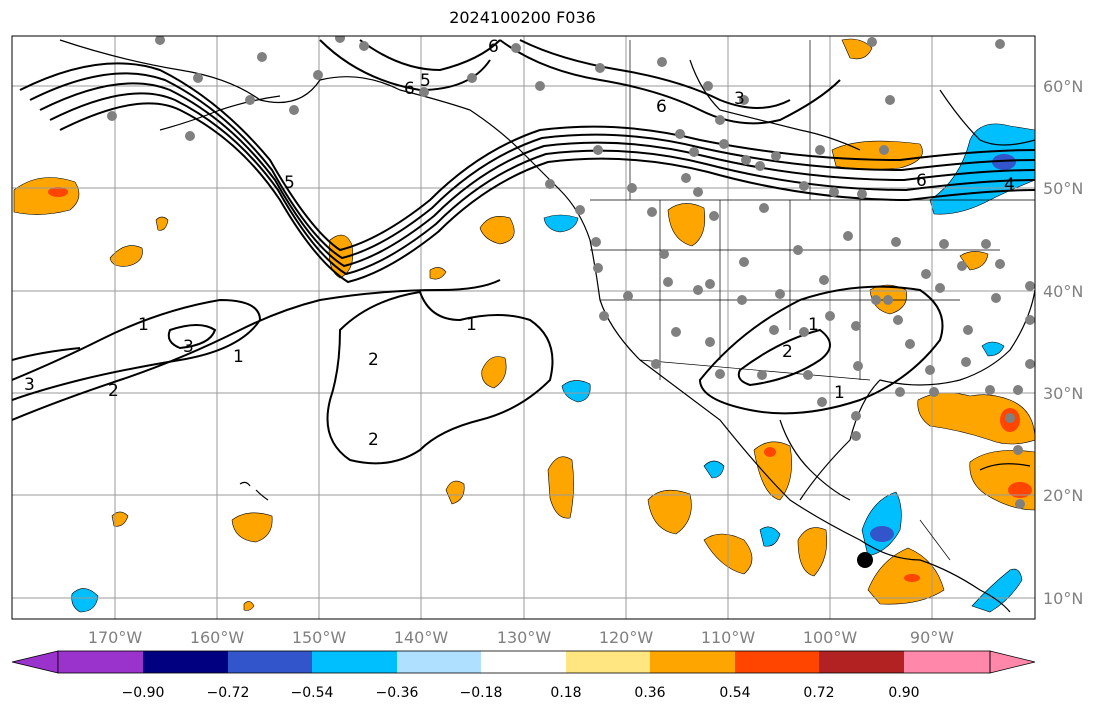  I want to click on colorbar-max-extension, so click(1012, 662).